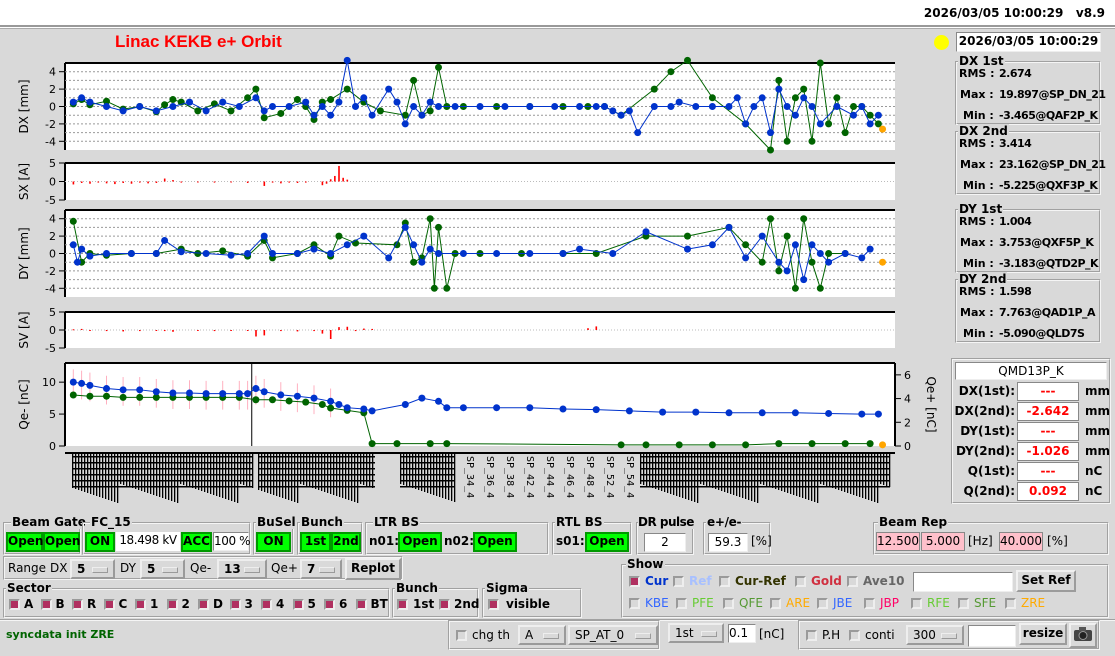  What do you see at coordinates (1083, 635) in the screenshot?
I see `camera-button` at bounding box center [1083, 635].